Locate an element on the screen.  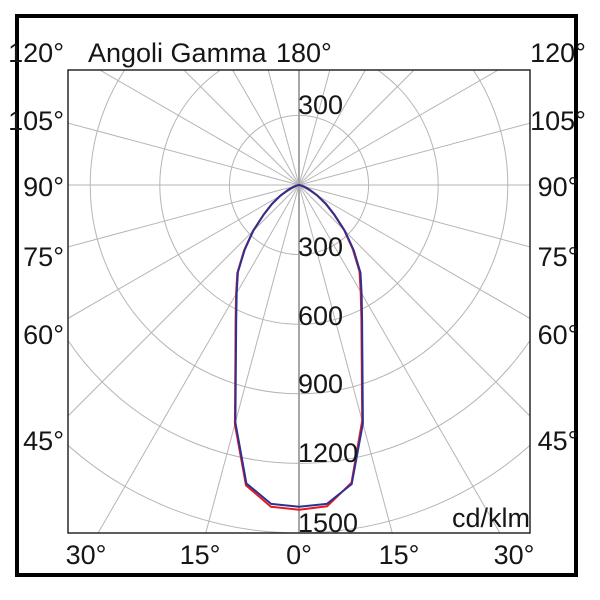
gamma-label-bottom-0: 0° is located at coordinates (299, 555).